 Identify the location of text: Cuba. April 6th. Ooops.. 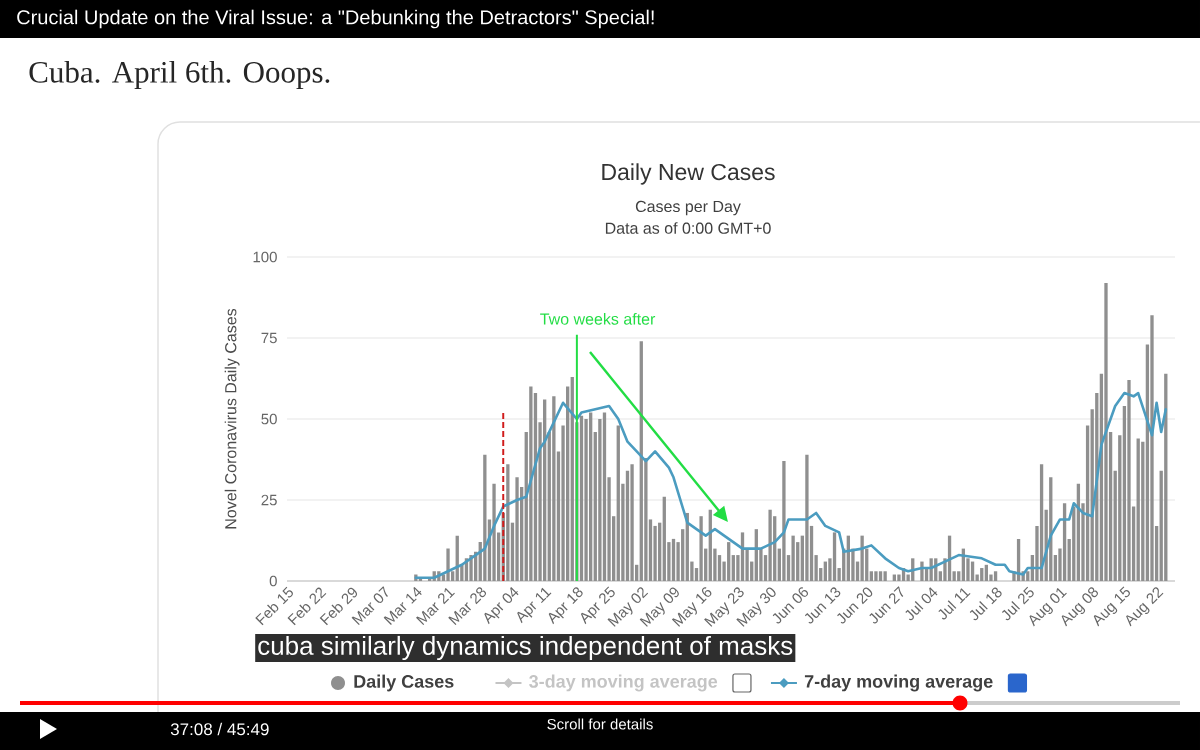
(179, 75).